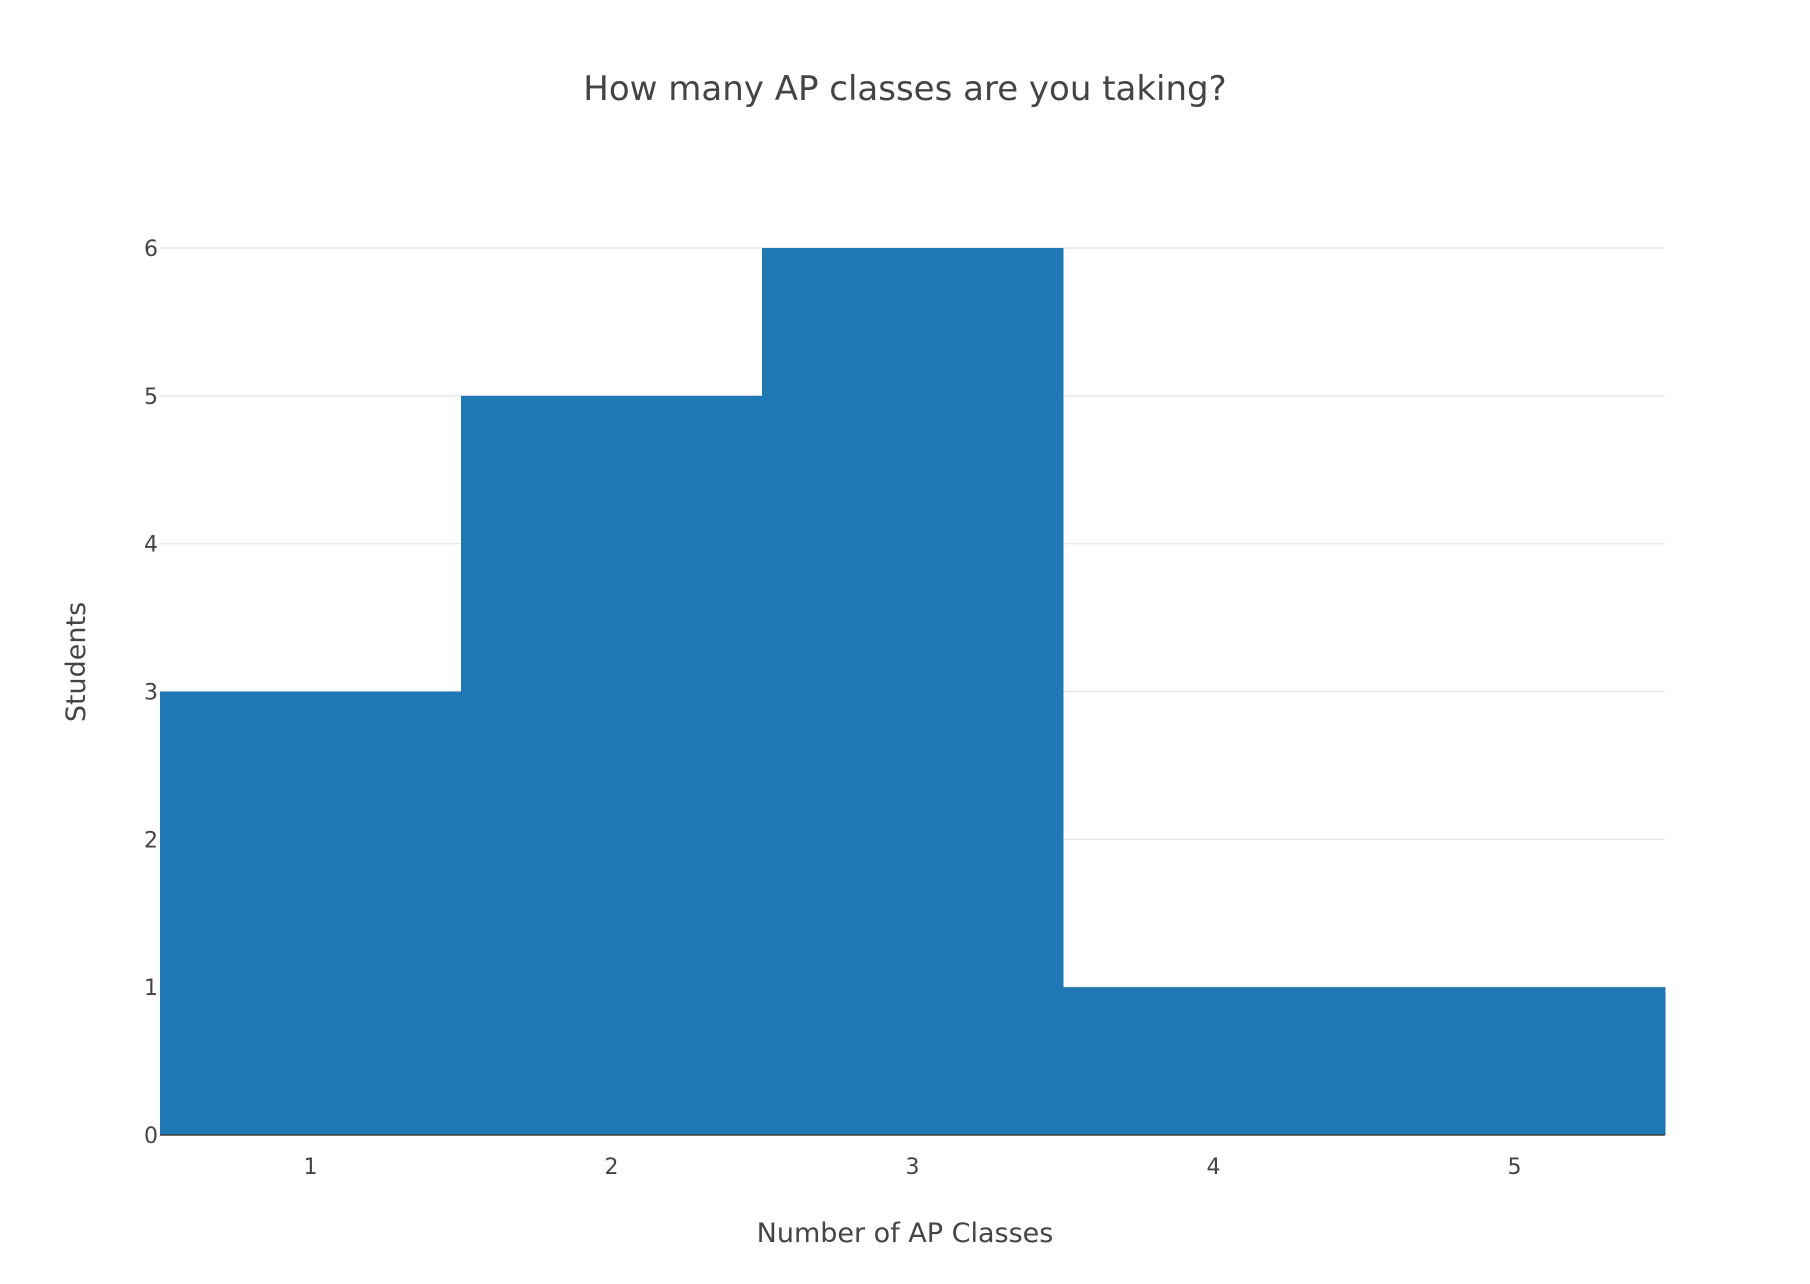 Image resolution: width=1810 pixels, height=1284 pixels. I want to click on x-tick-label-3: 3, so click(913, 1167).